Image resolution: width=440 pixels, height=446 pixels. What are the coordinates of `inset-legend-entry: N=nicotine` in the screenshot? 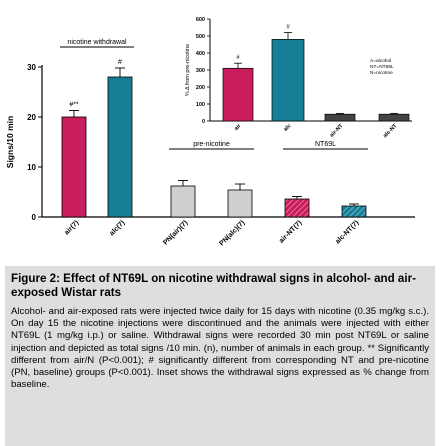 It's located at (381, 73).